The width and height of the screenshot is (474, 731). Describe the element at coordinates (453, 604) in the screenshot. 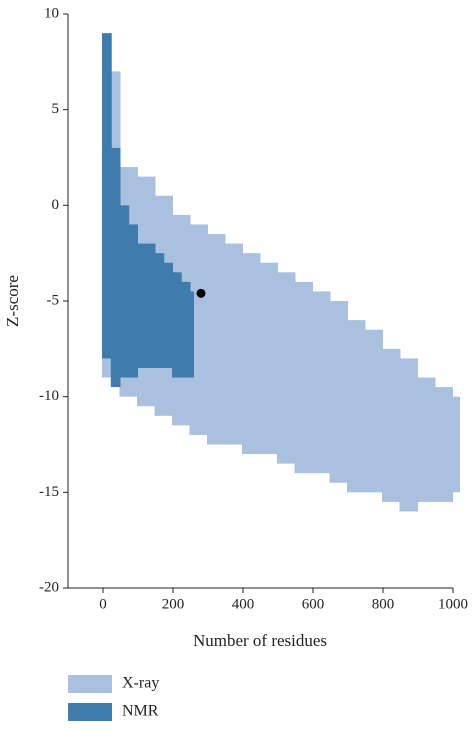

I see `x-tick-label: 1000` at that location.